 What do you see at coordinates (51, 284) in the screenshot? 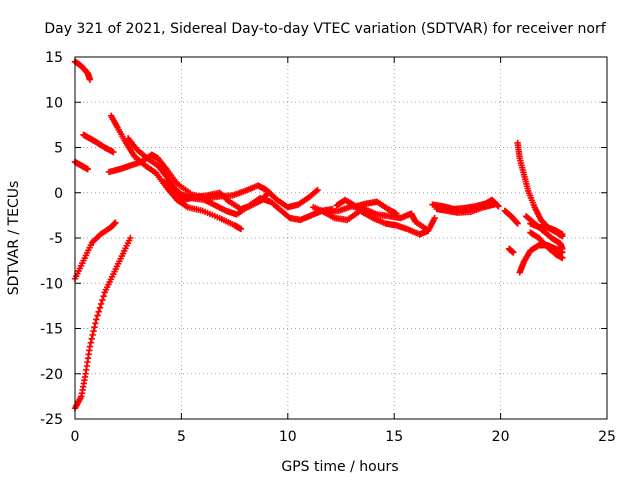
I see `y-tick-label: -10` at bounding box center [51, 284].